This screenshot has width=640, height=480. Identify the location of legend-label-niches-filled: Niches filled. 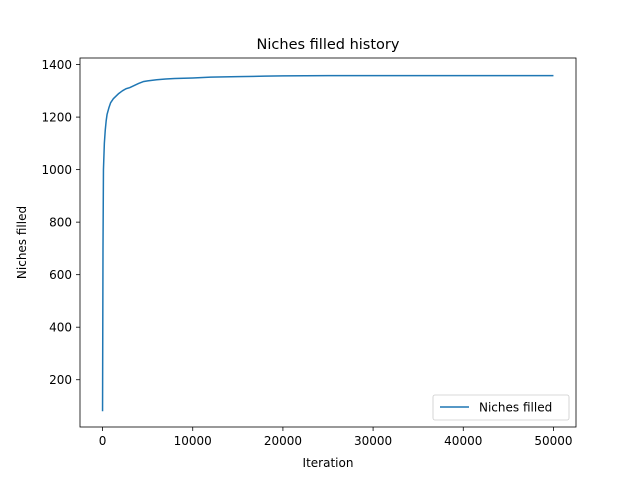
(515, 408).